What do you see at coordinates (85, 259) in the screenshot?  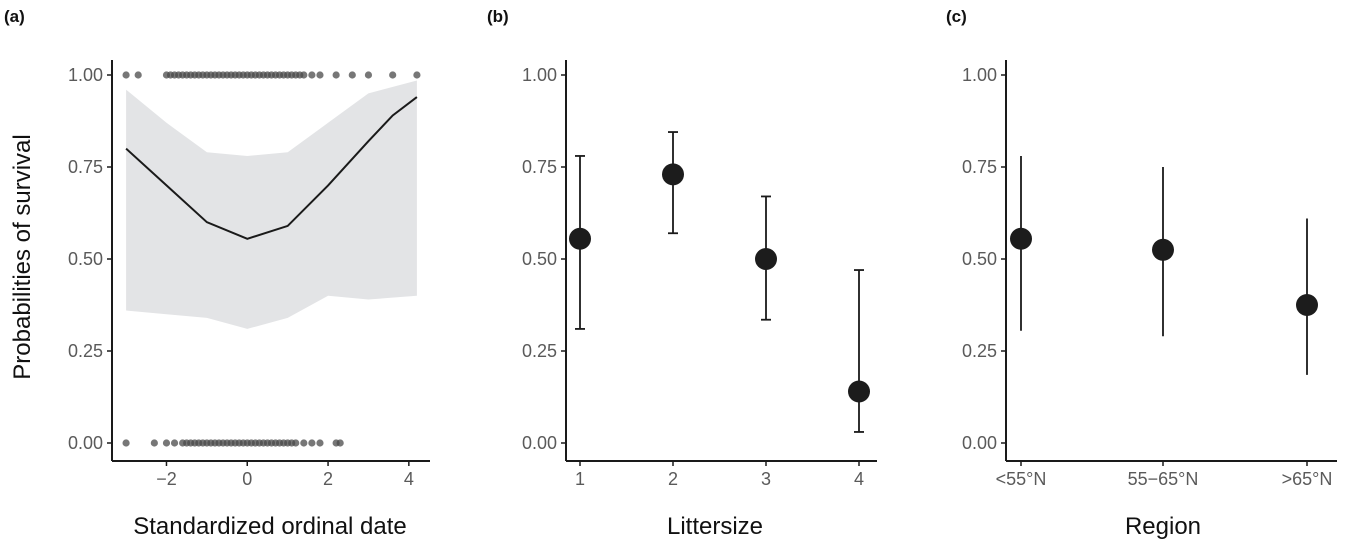 I see `panel-a-y-tick-label: 0.50` at bounding box center [85, 259].